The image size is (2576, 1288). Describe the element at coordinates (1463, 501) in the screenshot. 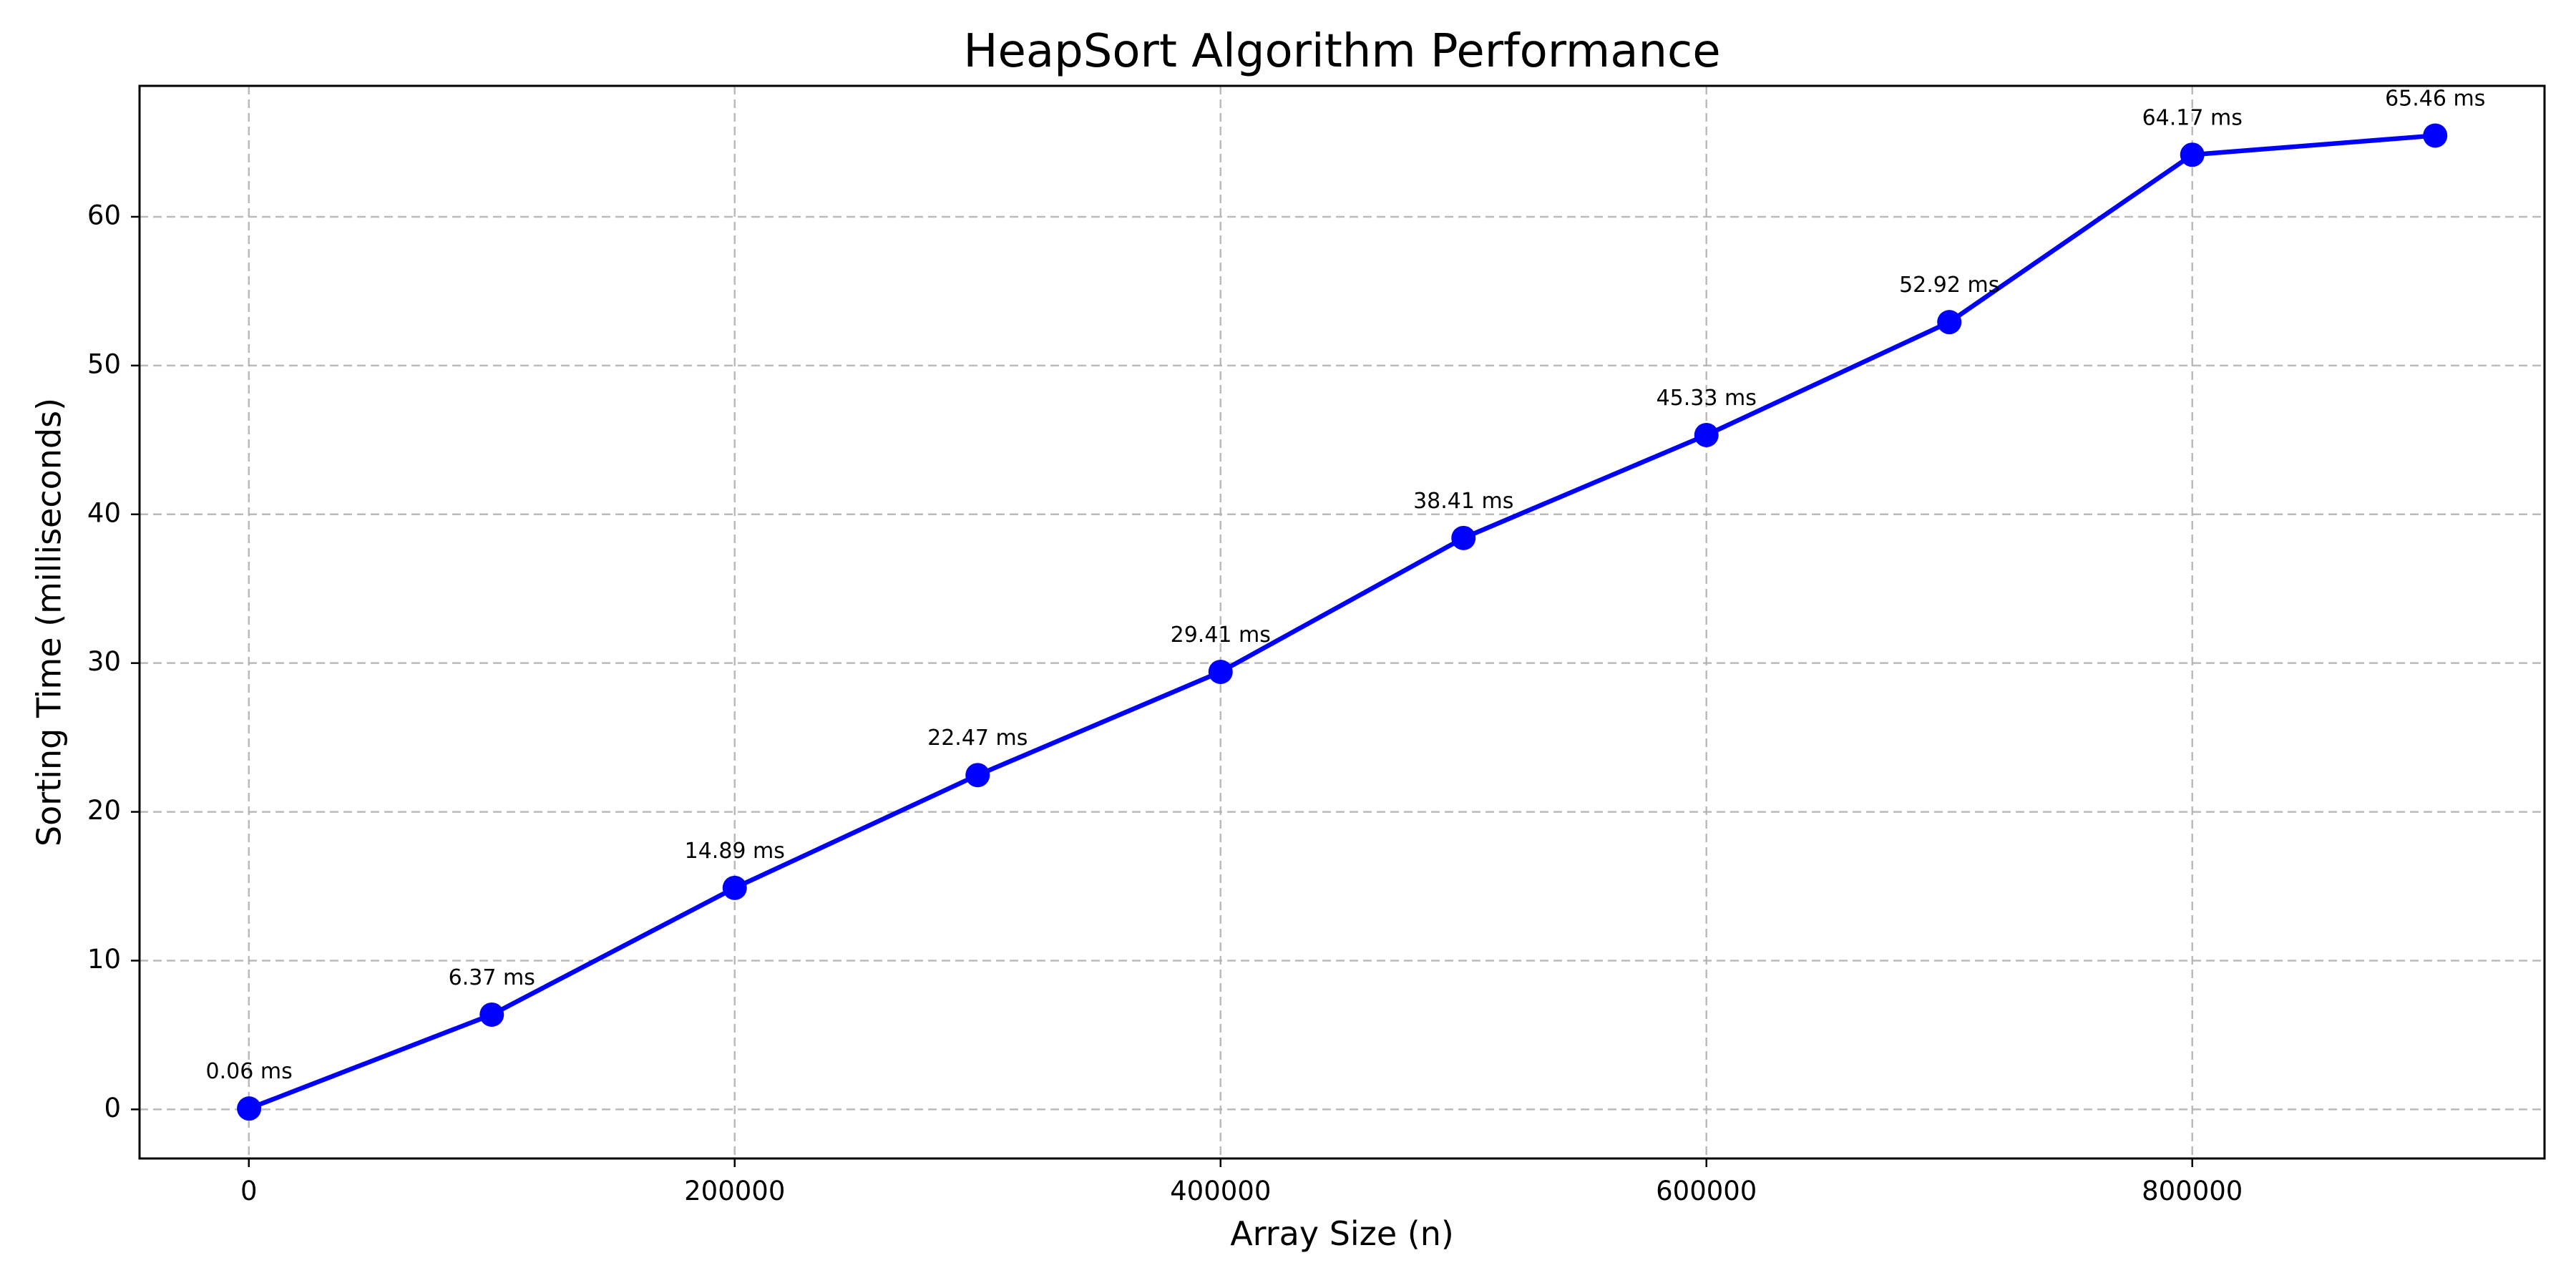

I see `data-label: 38.41 ms` at that location.